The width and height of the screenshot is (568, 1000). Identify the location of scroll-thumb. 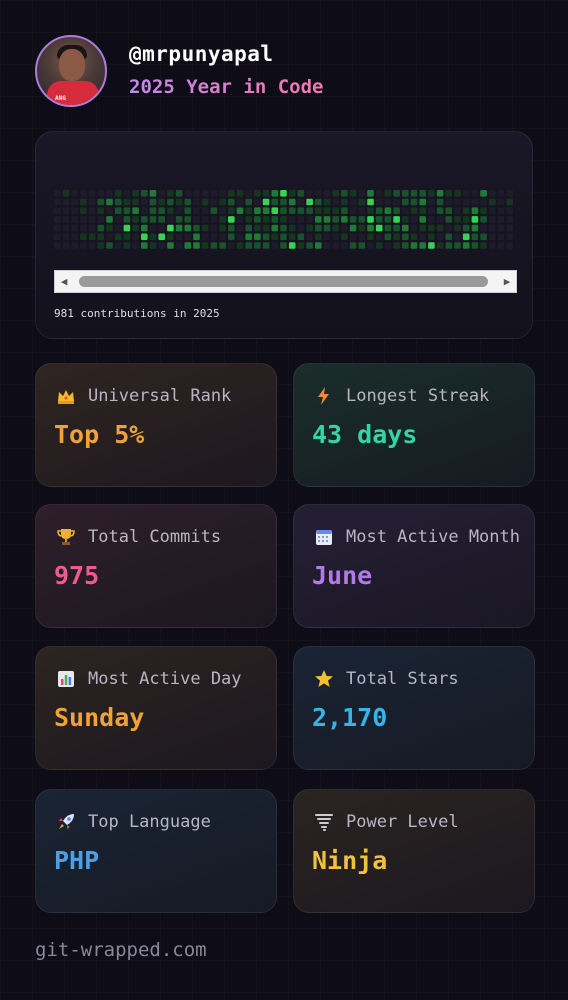
(283, 281).